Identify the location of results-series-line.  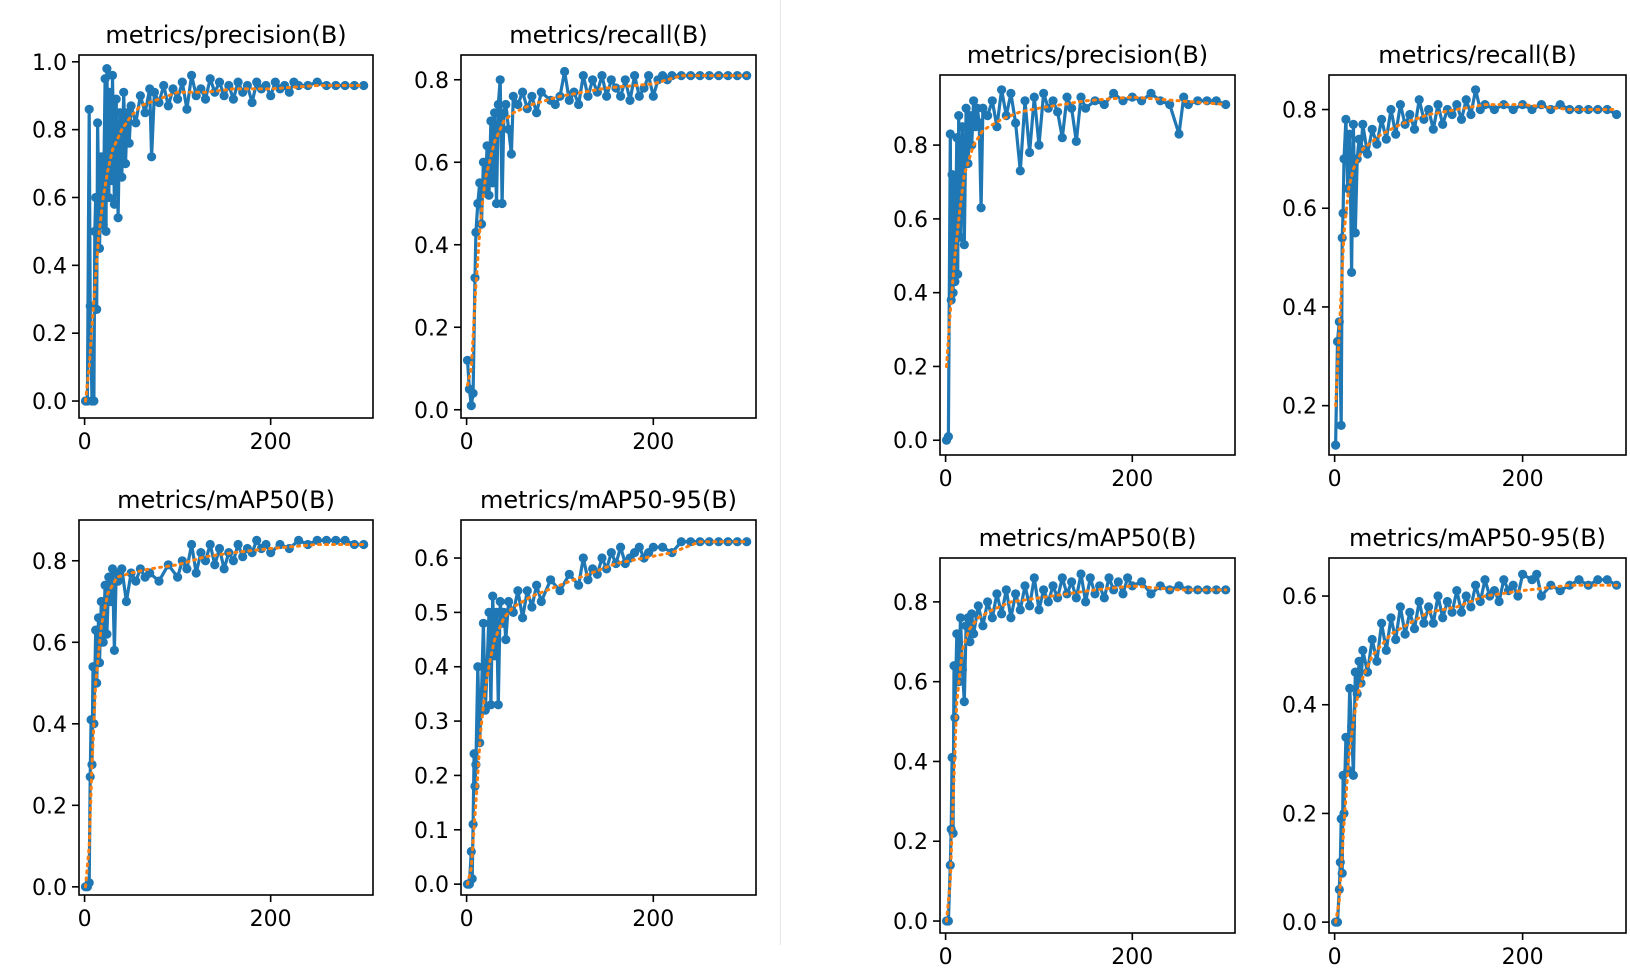
(224, 234).